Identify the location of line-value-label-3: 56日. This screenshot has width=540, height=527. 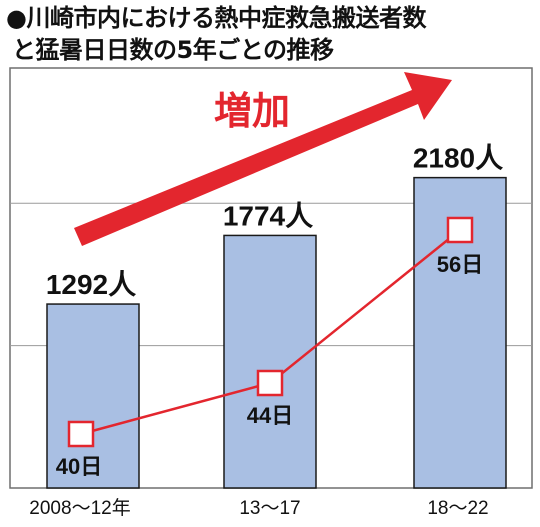
(460, 264).